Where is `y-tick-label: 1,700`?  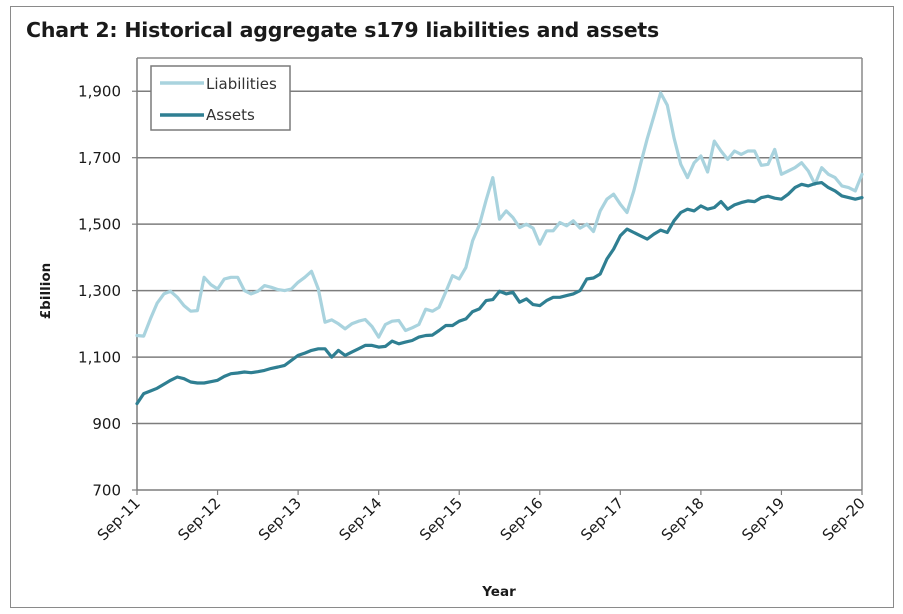 y-tick-label: 1,700 is located at coordinates (99, 158).